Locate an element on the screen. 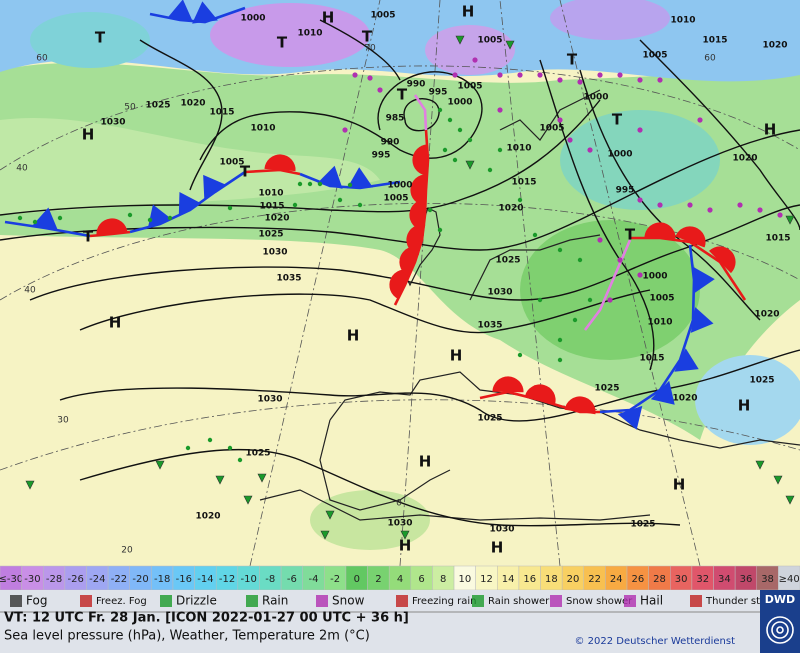 The width and height of the screenshot is (800, 653). graticule-label: 0 is located at coordinates (399, 504).